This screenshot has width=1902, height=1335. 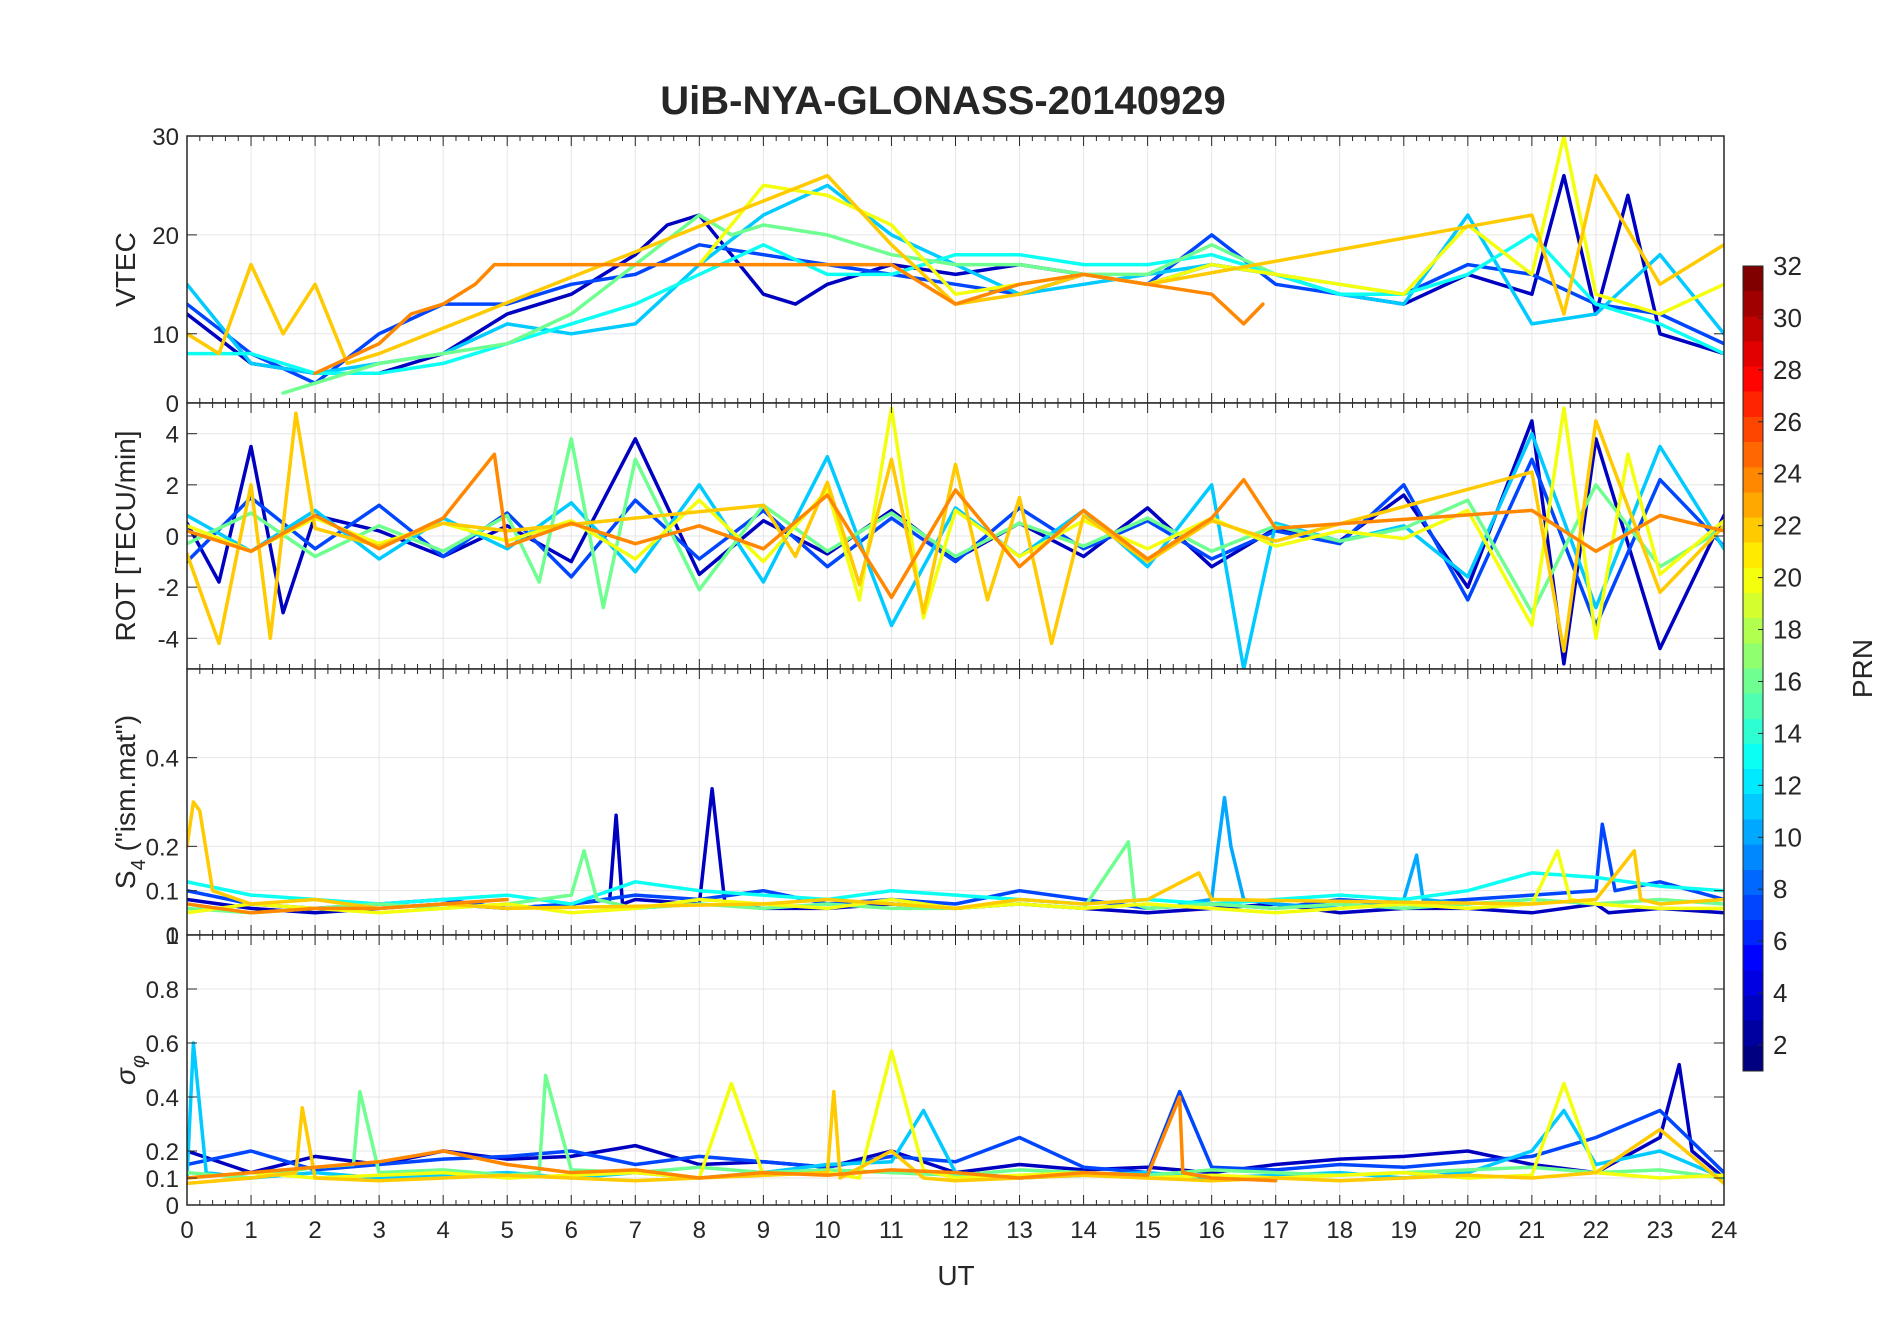 I want to click on x-tick-label: 5, so click(x=507, y=1230).